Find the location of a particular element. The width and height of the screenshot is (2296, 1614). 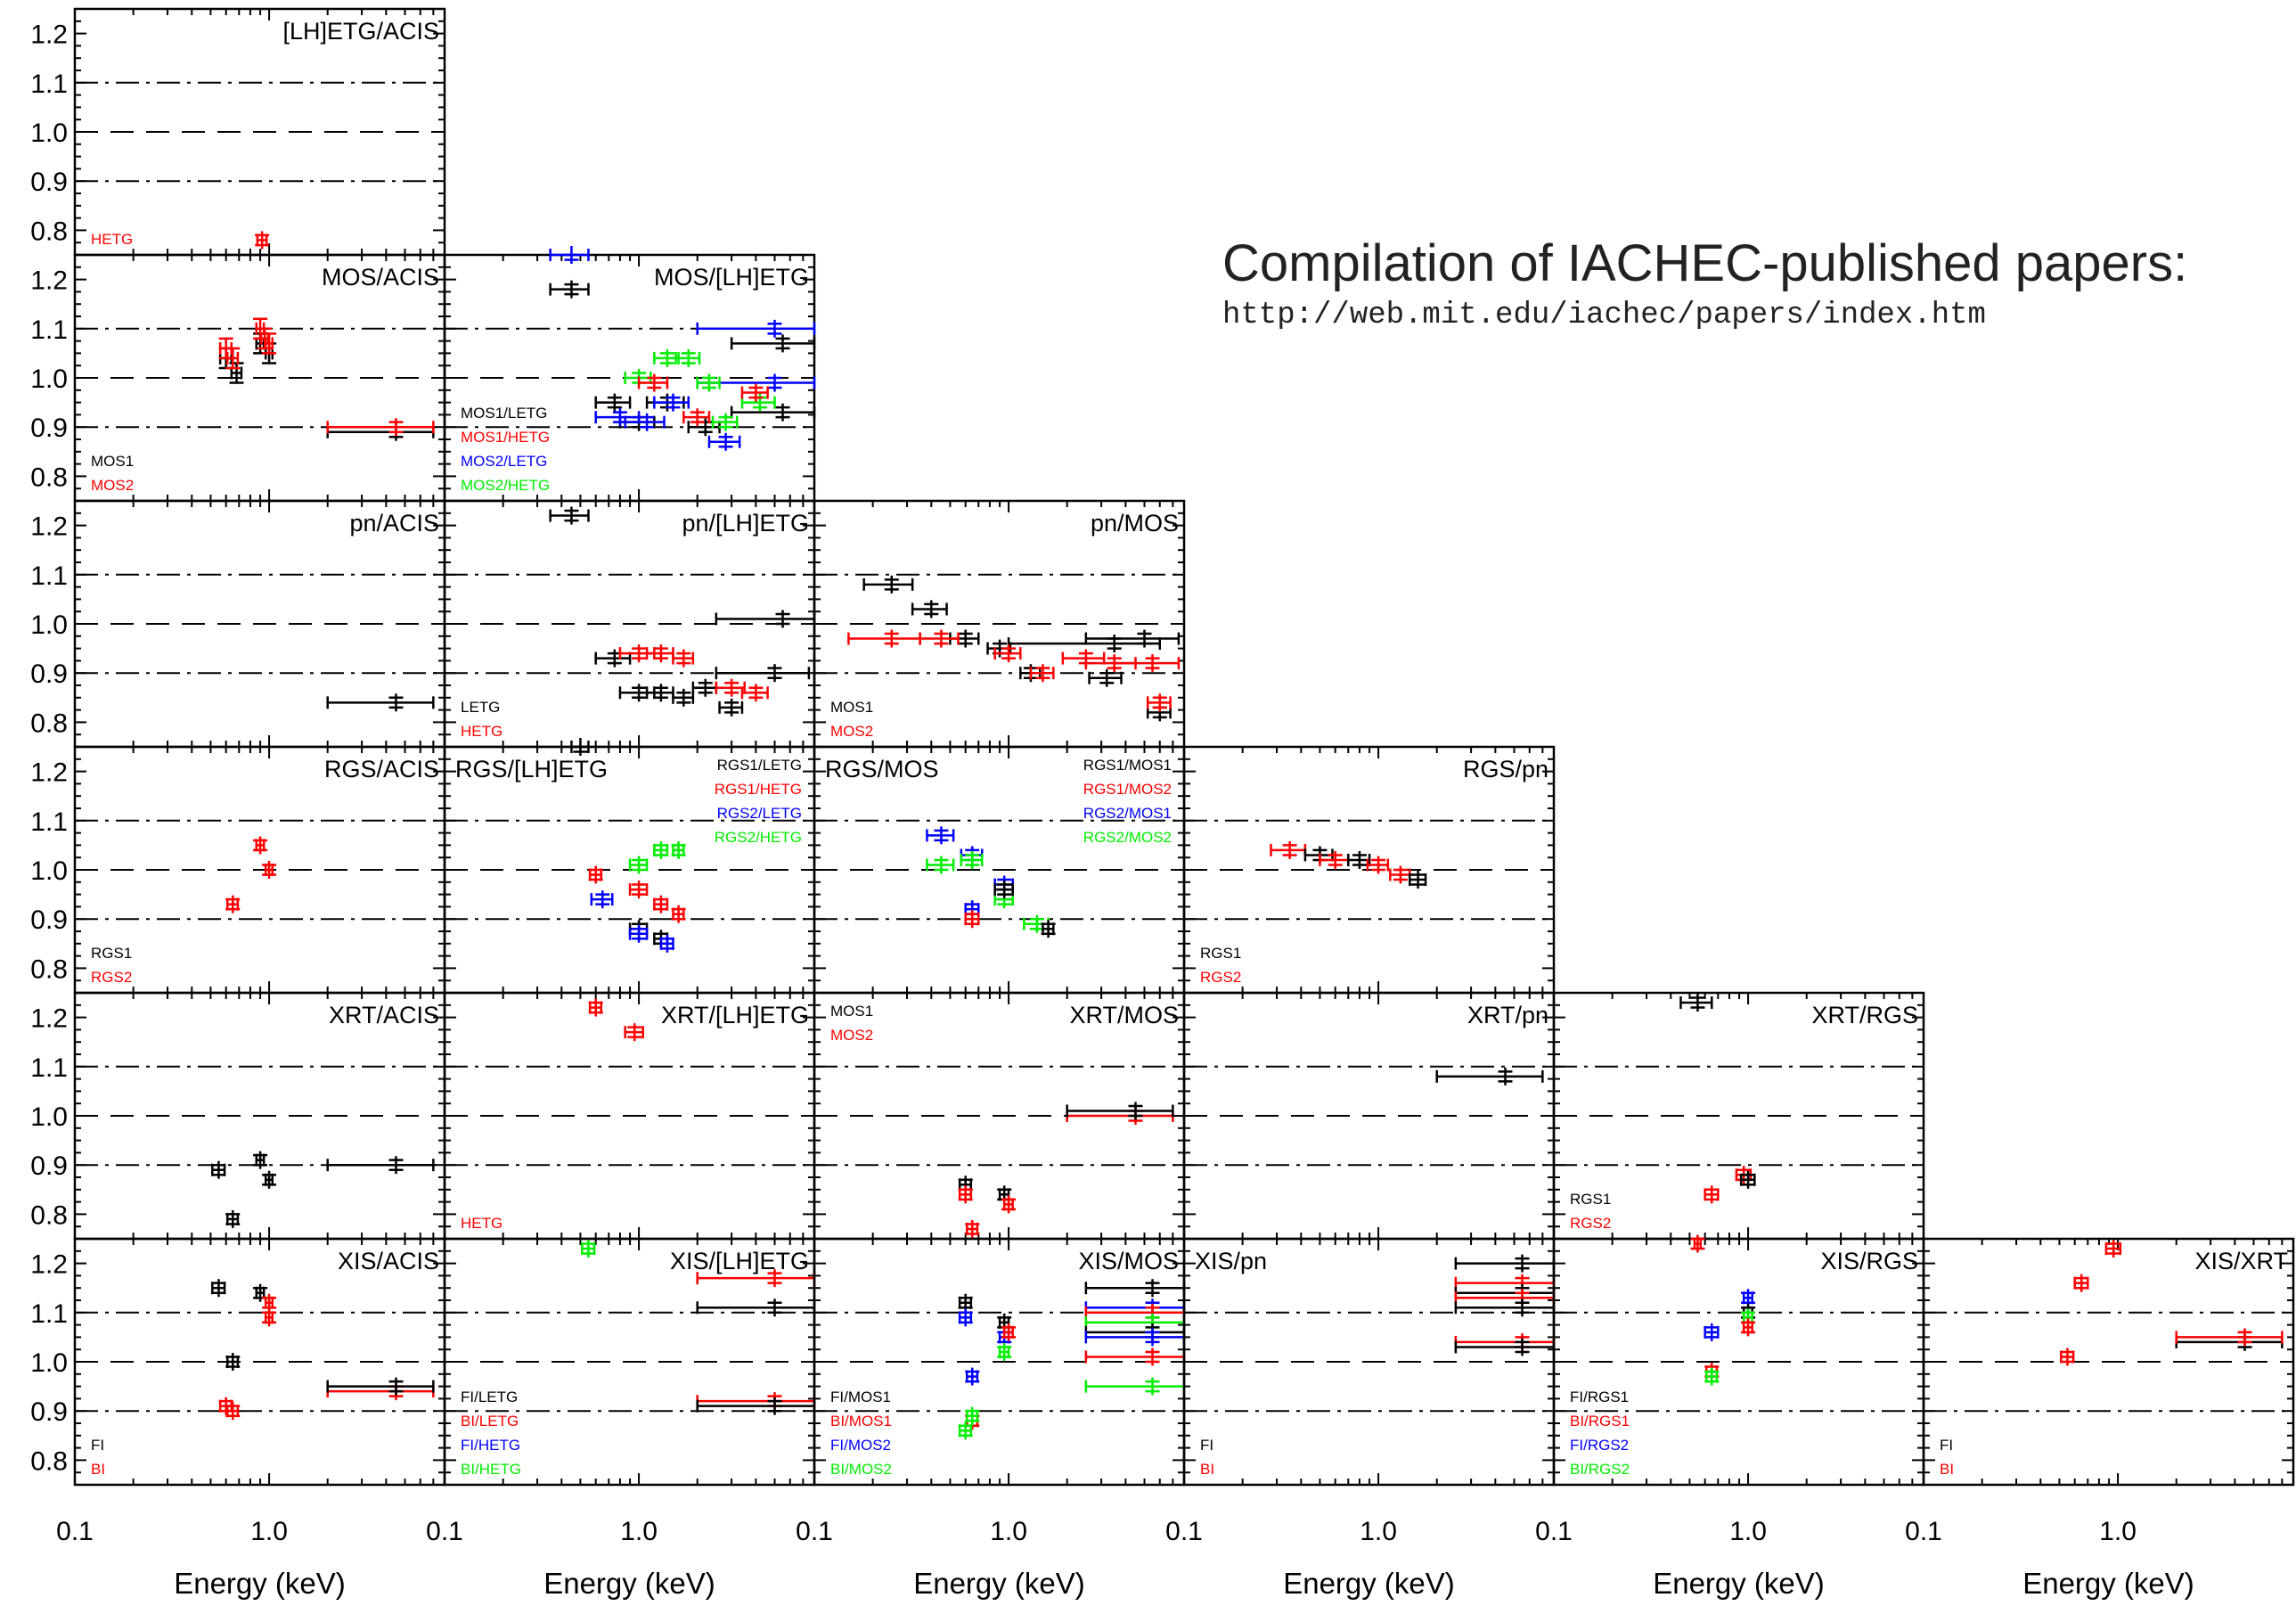

panel-title: RGS/[LH]ETG is located at coordinates (531, 769).